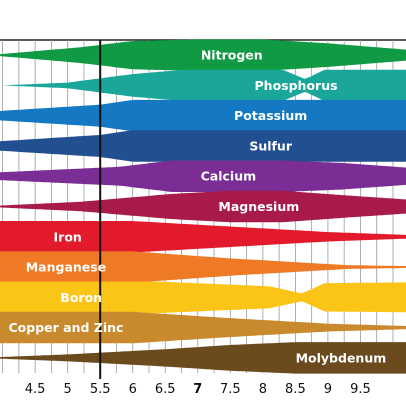 The image size is (406, 410). I want to click on band-phosphorus, so click(203, 85).